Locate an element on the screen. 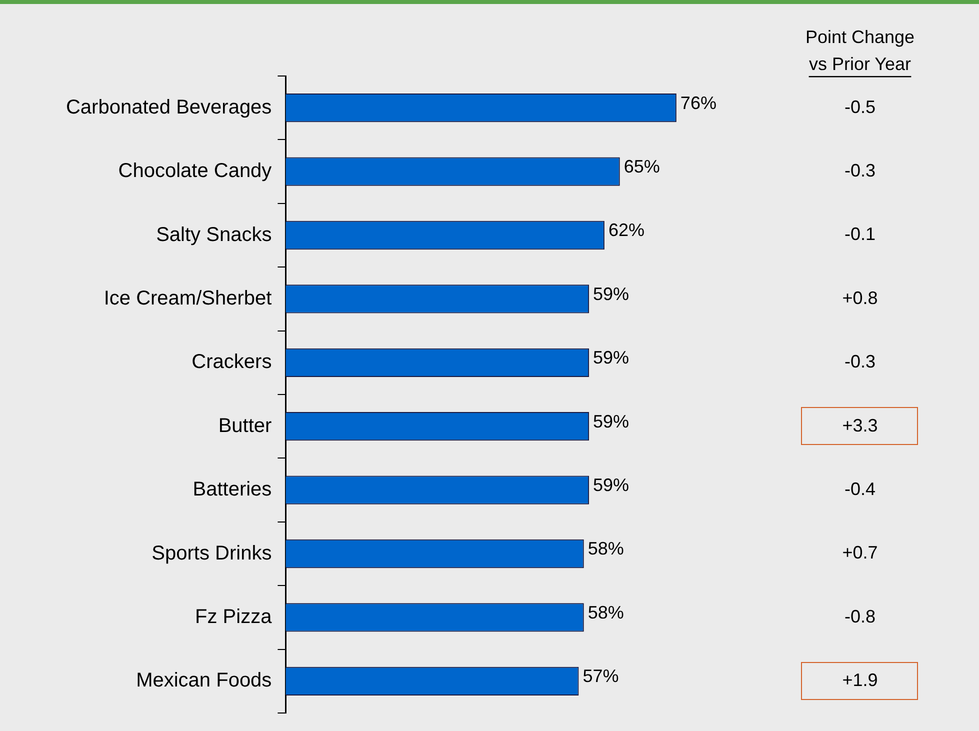 This screenshot has width=979, height=731. text: -0.4 is located at coordinates (860, 489).